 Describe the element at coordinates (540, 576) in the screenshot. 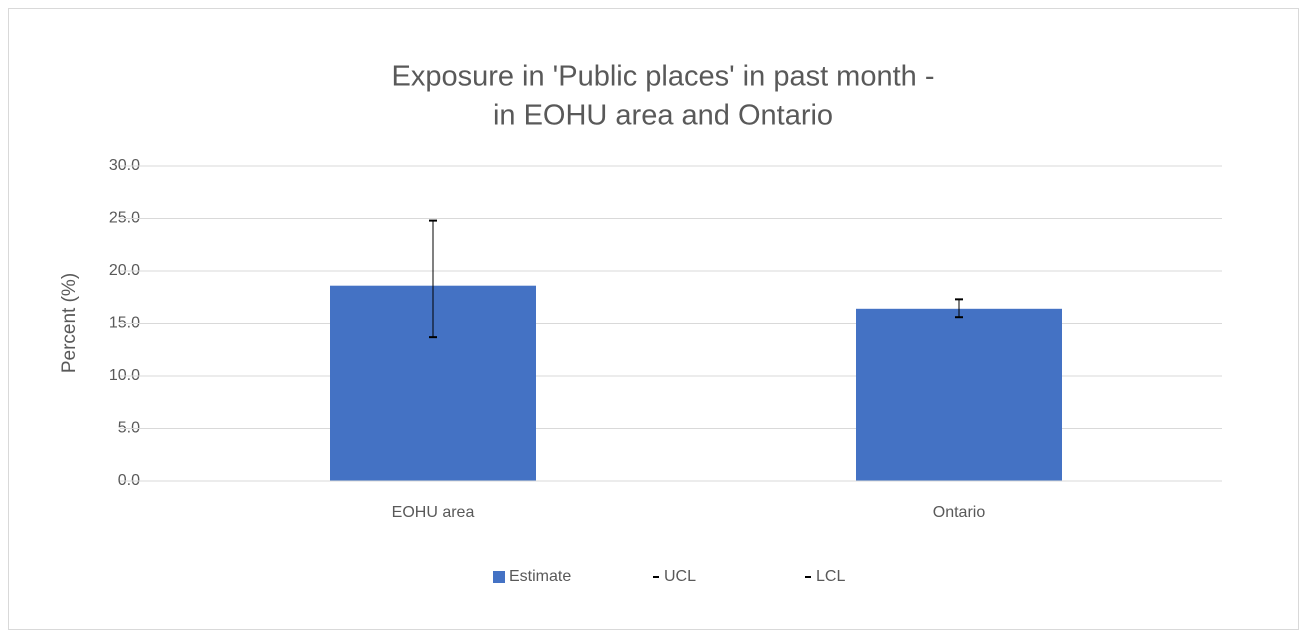

I see `legend-label: Estimate` at that location.